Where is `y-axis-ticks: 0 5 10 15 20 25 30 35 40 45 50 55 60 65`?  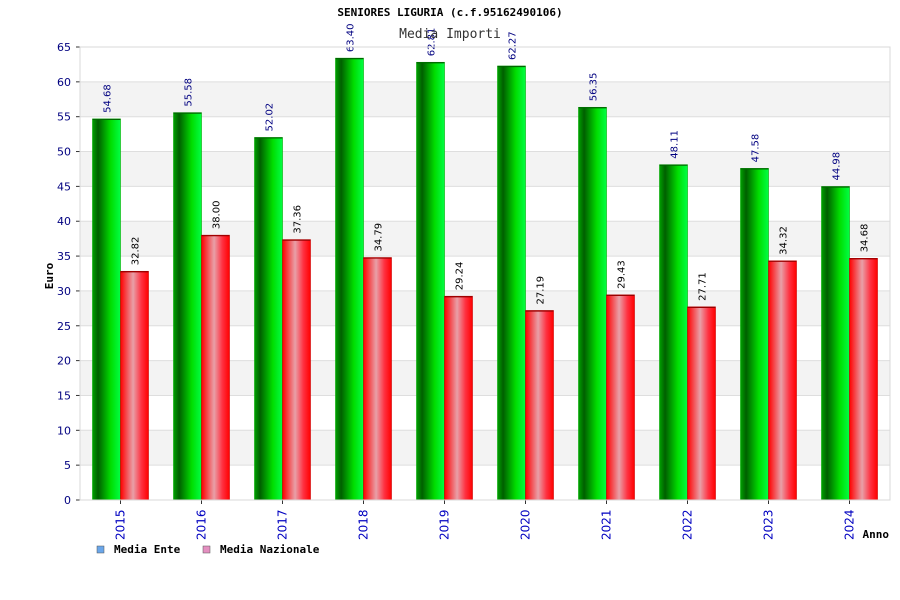 y-axis-ticks: 0 5 10 15 20 25 30 35 40 45 50 55 60 65 is located at coordinates (68, 274).